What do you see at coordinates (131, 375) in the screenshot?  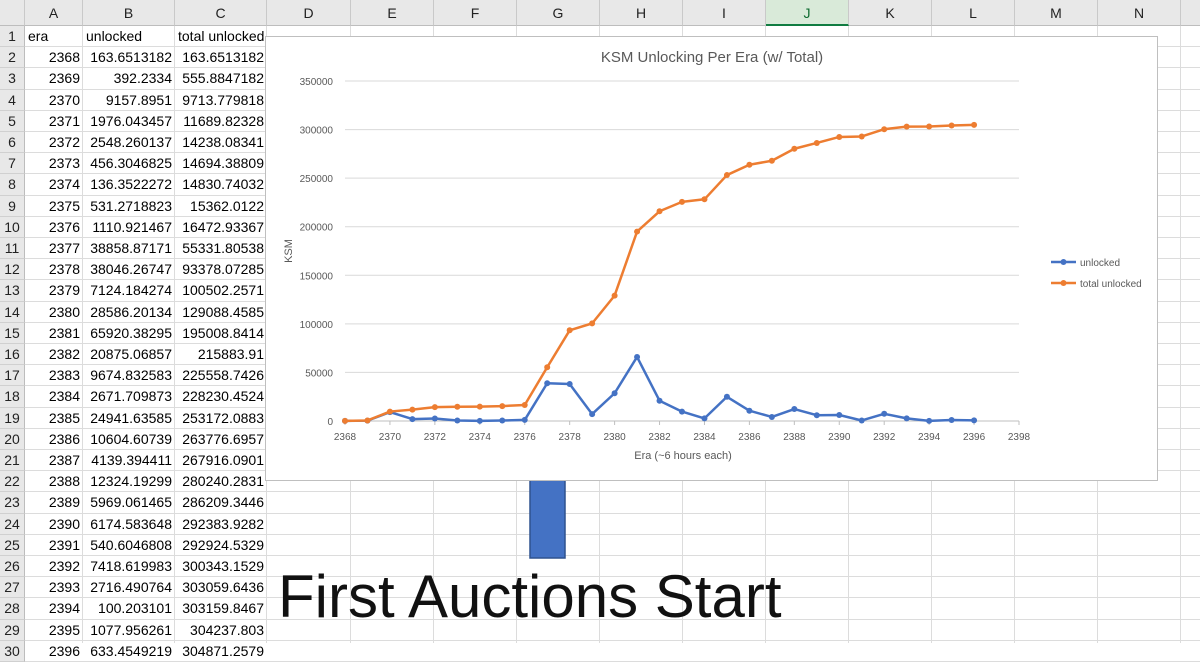 I see `table-cell: 9674.832583` at bounding box center [131, 375].